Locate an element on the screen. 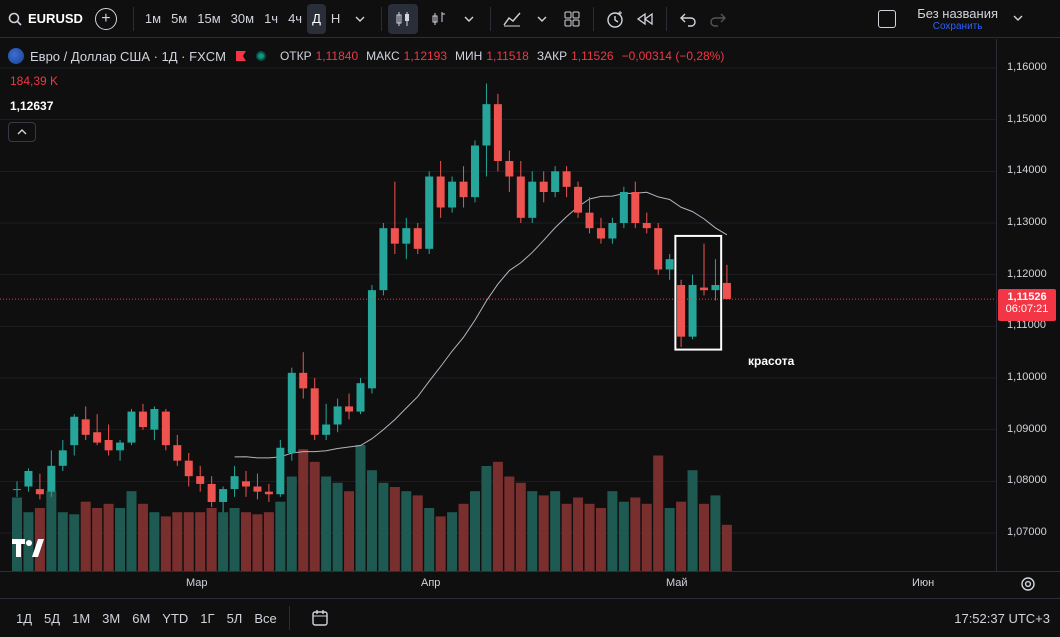  tradingview-logo-icon is located at coordinates (28, 548).